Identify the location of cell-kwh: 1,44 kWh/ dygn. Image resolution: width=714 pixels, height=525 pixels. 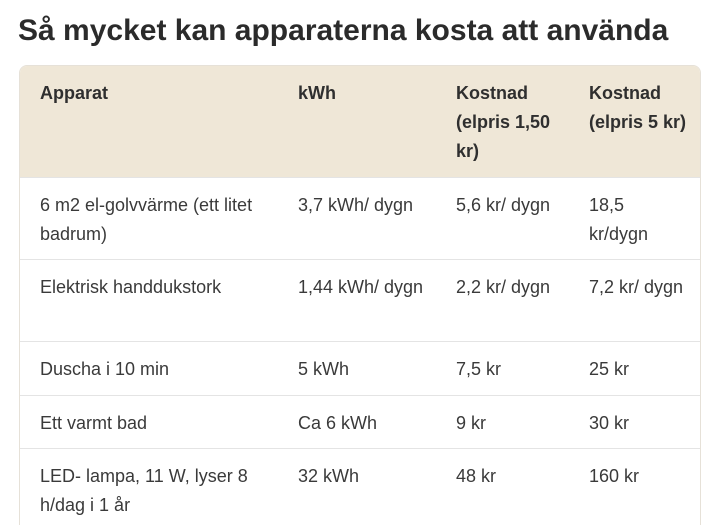
(357, 299).